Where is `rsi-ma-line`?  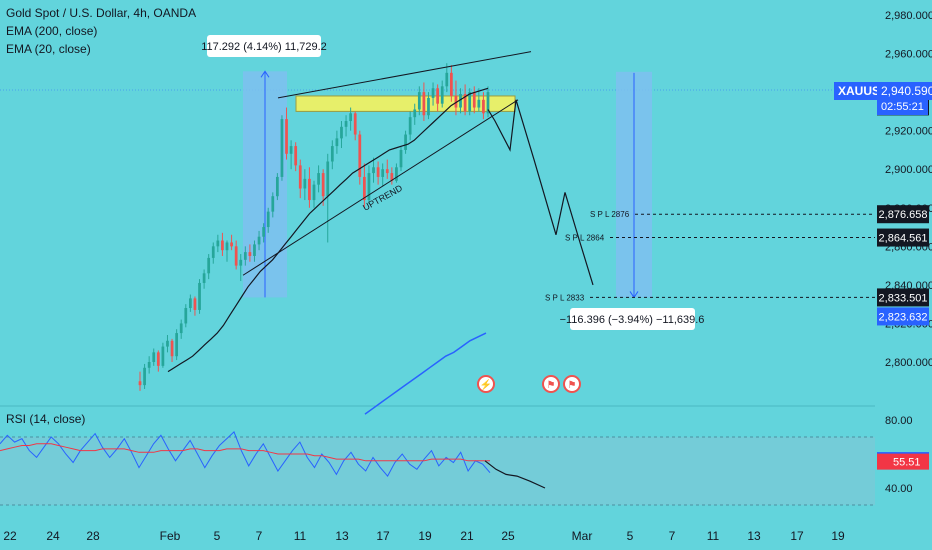
rsi-ma-line is located at coordinates (245, 452).